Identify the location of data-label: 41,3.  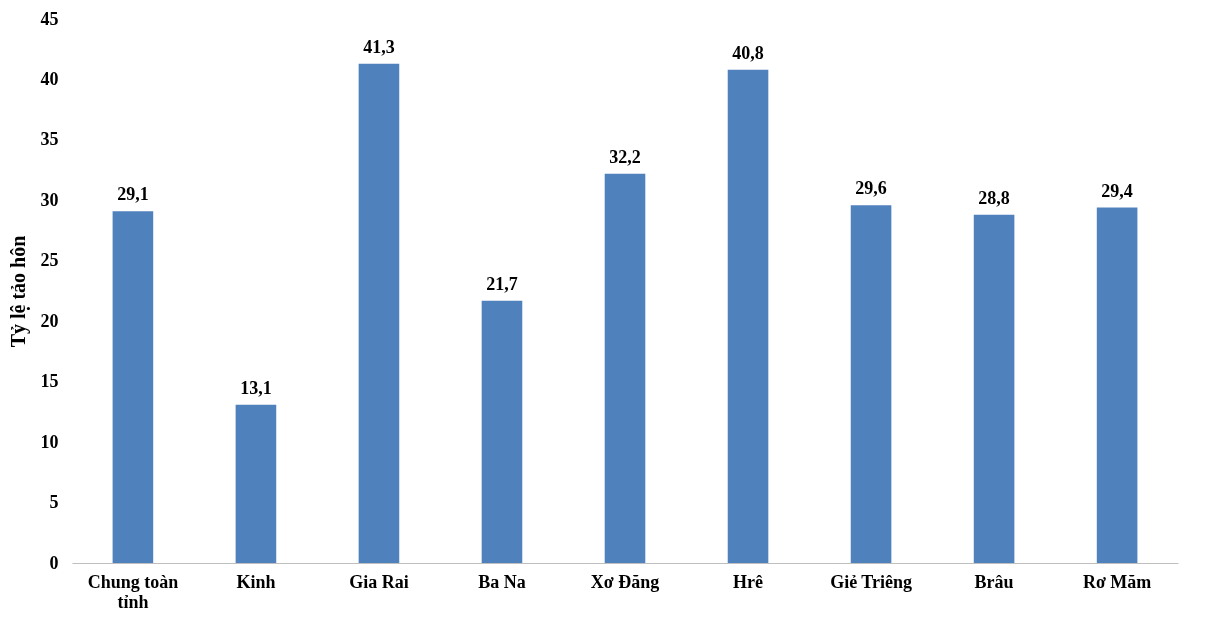
(379, 46).